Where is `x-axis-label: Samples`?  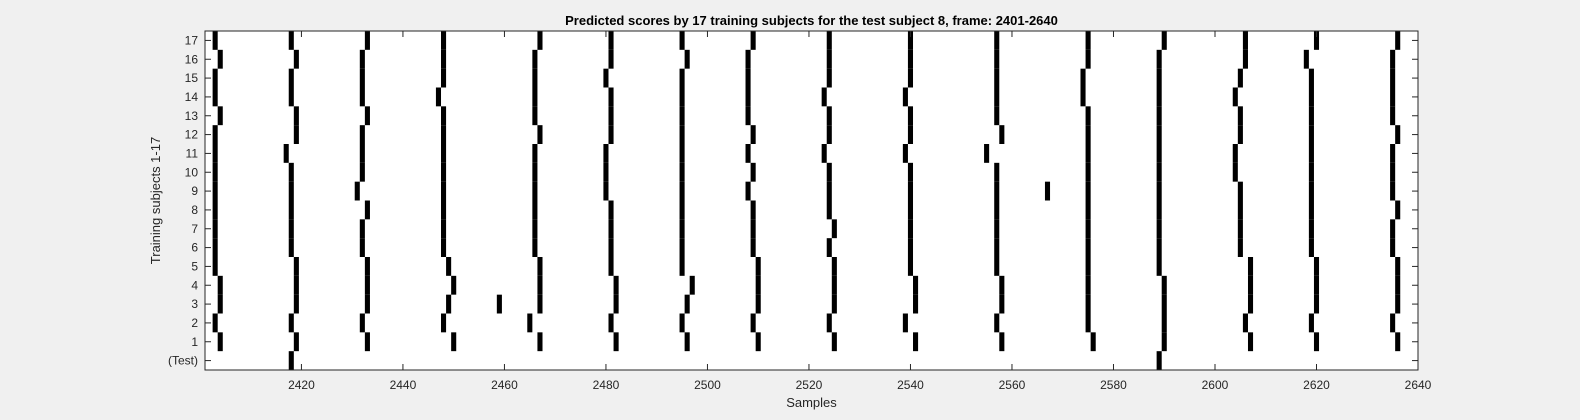 x-axis-label: Samples is located at coordinates (811, 402).